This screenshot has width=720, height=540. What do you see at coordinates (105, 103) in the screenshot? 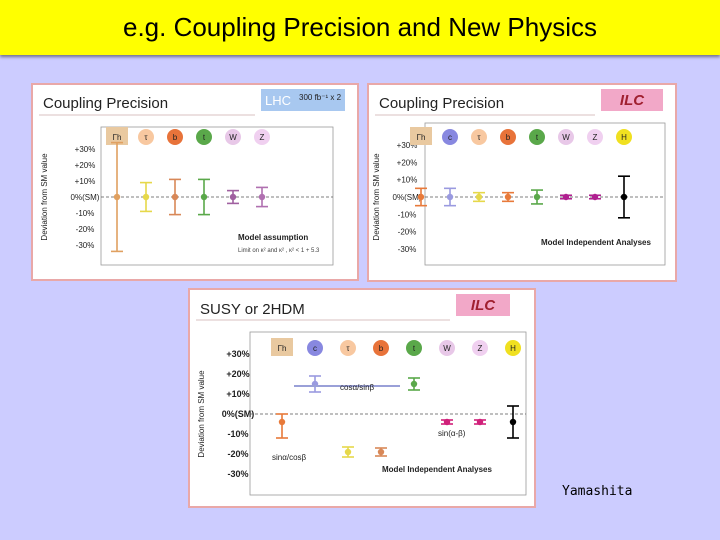
I see `chart-title: Coupling Precision` at bounding box center [105, 103].